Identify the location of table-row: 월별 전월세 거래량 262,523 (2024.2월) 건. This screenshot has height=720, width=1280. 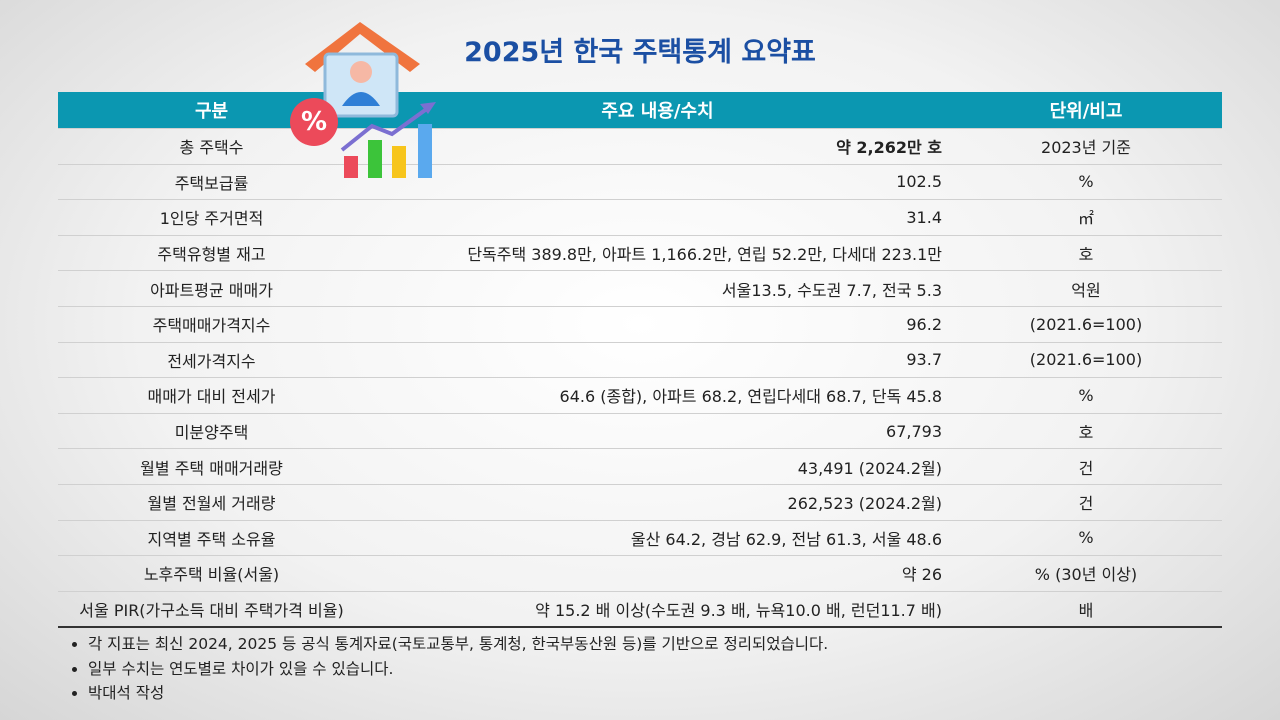
(640, 502).